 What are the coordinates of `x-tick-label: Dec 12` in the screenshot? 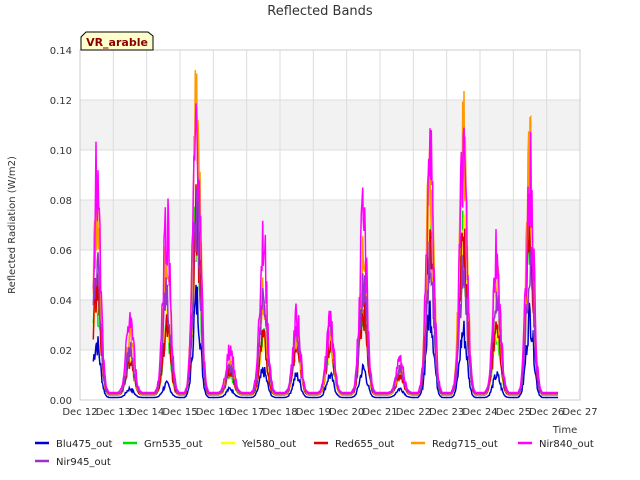 It's located at (79, 412).